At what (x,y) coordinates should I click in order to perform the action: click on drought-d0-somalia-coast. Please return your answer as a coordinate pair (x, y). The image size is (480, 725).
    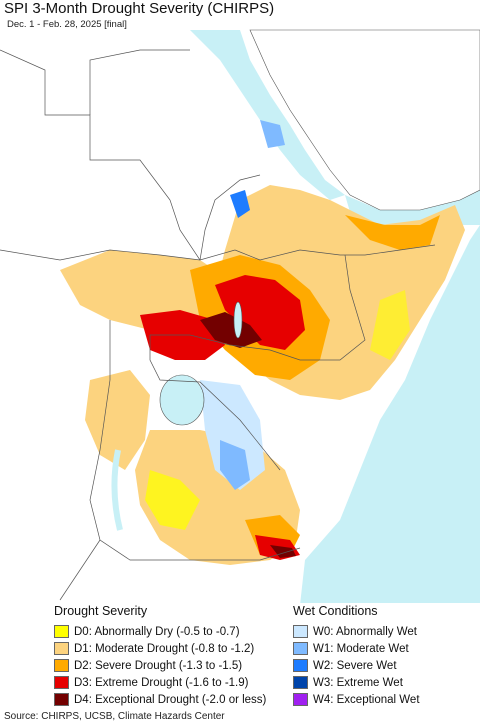
    Looking at the image, I should click on (390, 325).